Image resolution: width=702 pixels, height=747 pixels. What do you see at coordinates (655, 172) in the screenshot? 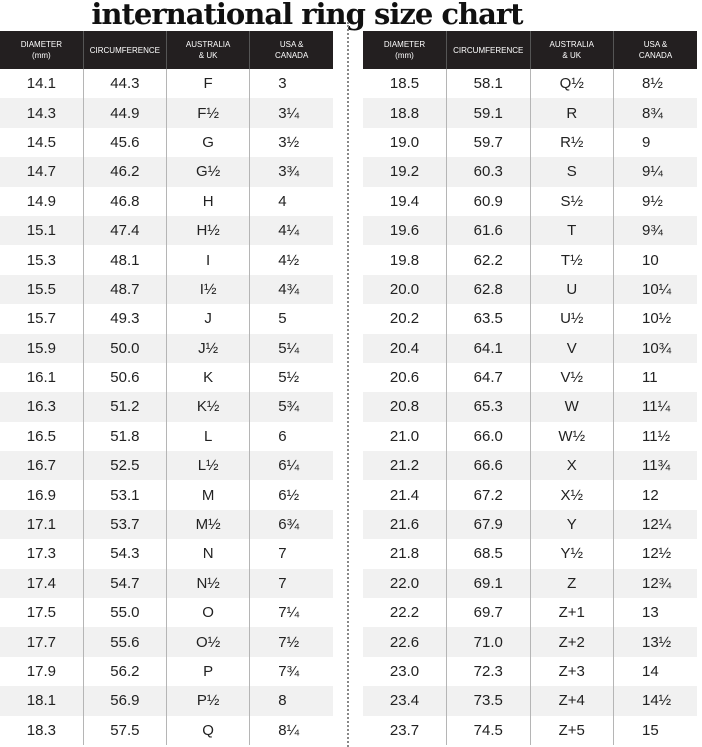
I see `cell-usa-canada: 9¼` at bounding box center [655, 172].